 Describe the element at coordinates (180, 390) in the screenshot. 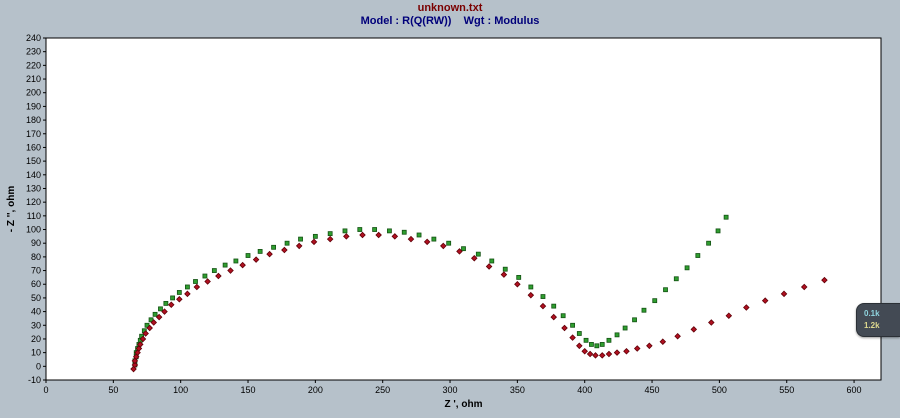

I see `x-tick-label: 100` at that location.